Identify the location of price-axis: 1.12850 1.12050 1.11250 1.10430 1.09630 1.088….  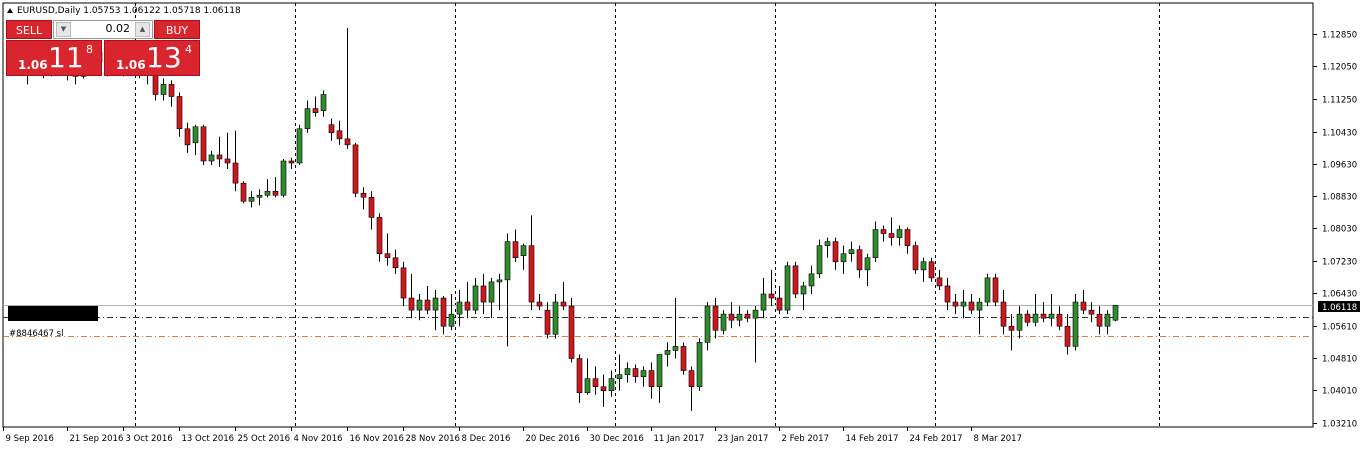
(1335, 230).